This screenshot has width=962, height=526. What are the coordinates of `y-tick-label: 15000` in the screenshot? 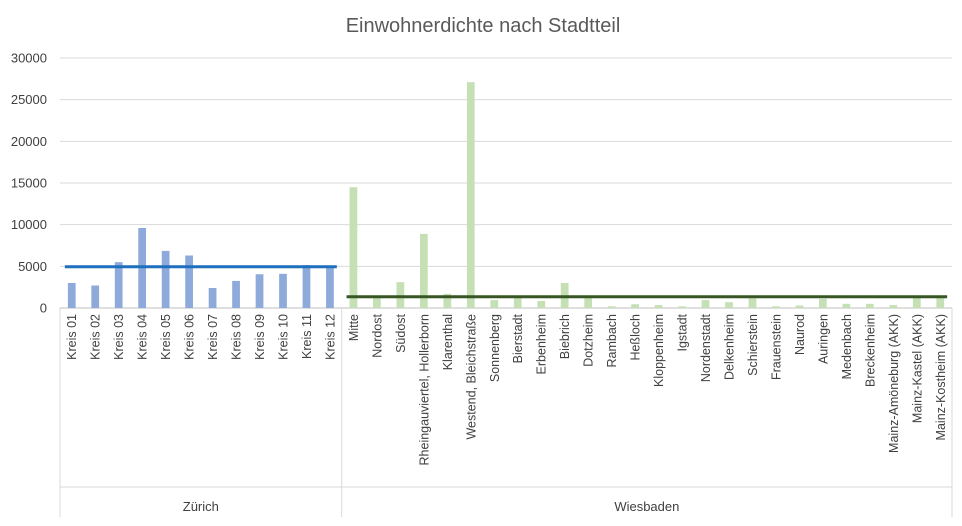 It's located at (29, 183).